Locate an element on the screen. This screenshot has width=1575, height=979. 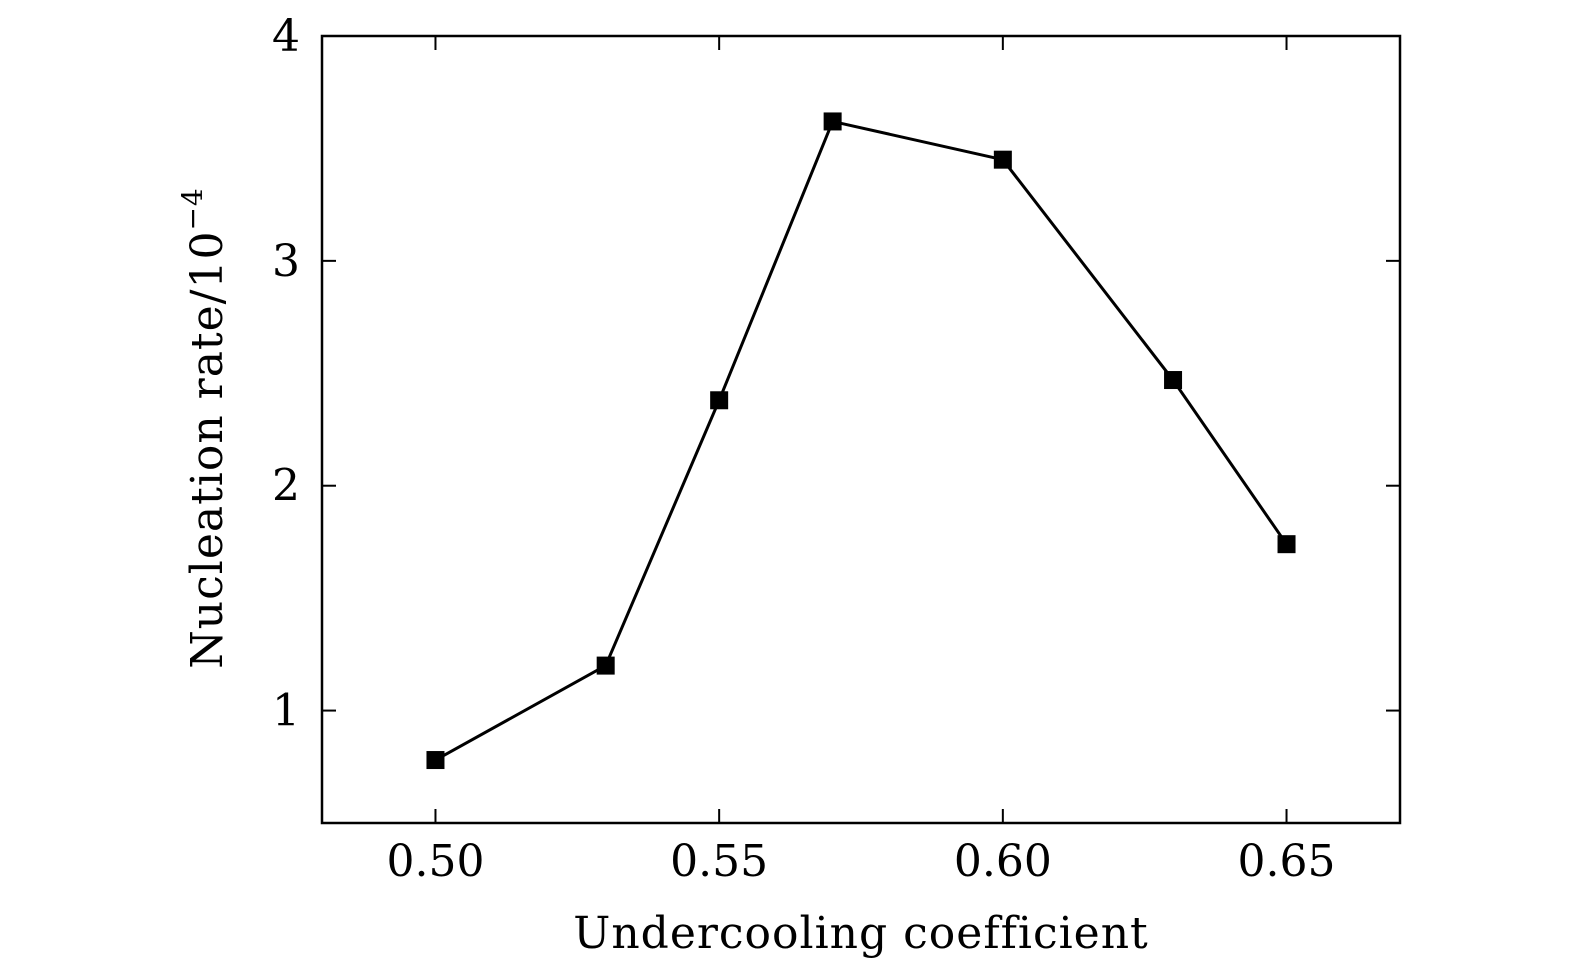
x-axis-title: Undercooling coefficient is located at coordinates (861, 933).